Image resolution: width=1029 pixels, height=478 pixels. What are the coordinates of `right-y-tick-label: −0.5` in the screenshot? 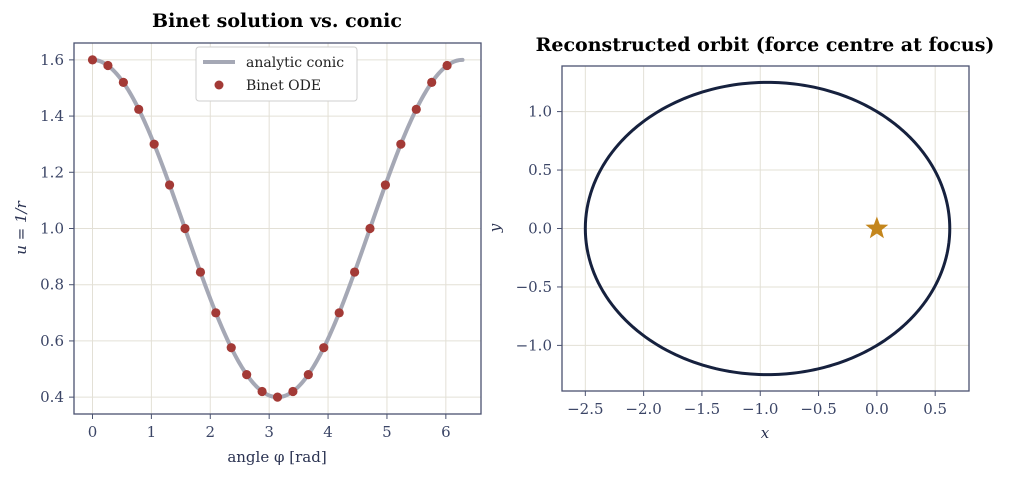 It's located at (534, 287).